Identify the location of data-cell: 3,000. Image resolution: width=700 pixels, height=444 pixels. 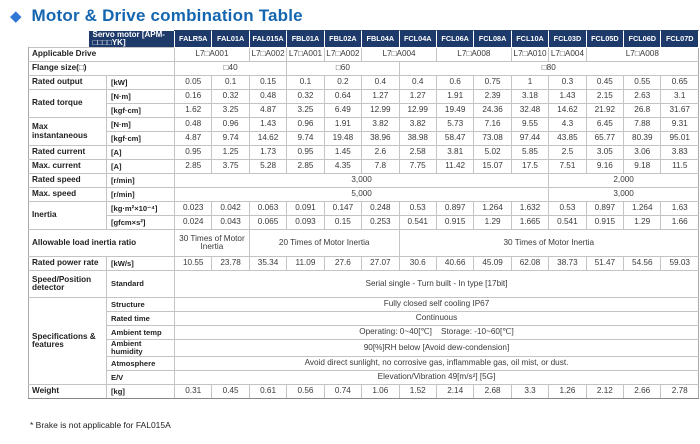
(361, 181).